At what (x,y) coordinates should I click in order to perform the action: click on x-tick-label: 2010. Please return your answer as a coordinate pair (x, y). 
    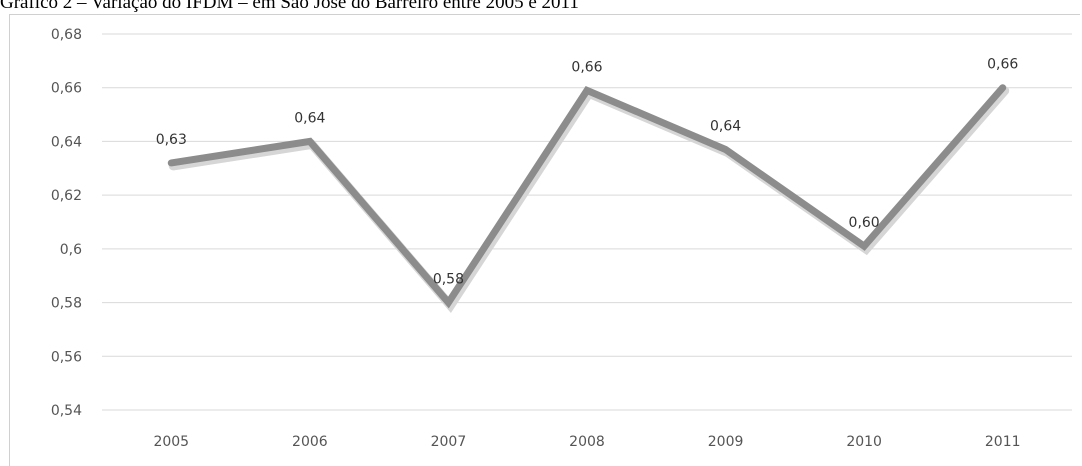
    Looking at the image, I should click on (864, 442).